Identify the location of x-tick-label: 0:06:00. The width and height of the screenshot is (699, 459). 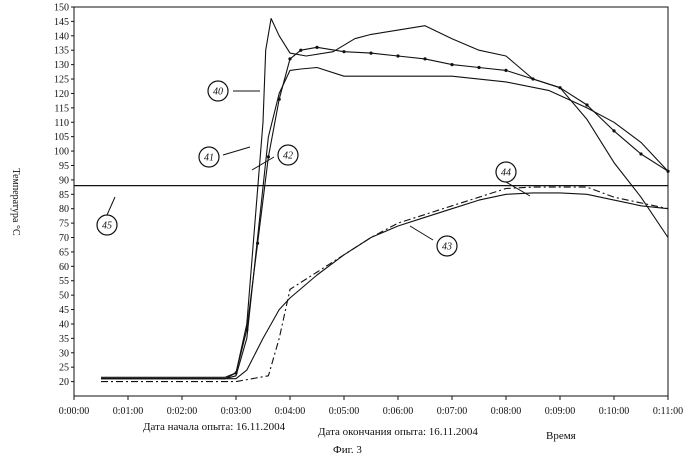
(398, 411).